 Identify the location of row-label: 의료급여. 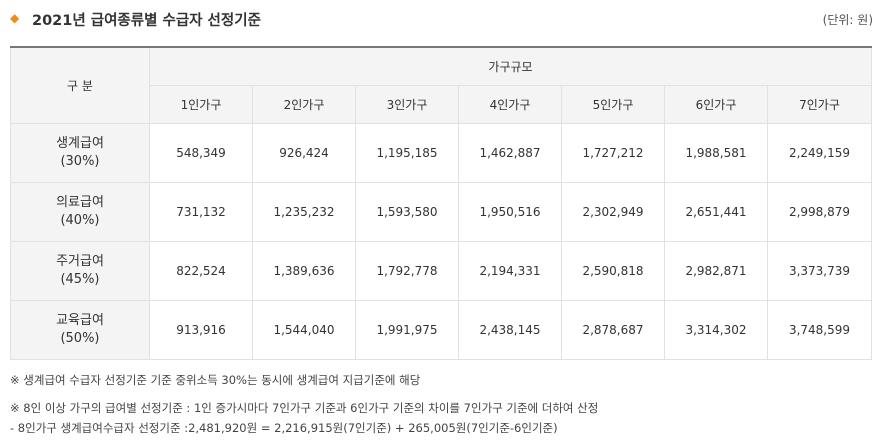
(80, 202).